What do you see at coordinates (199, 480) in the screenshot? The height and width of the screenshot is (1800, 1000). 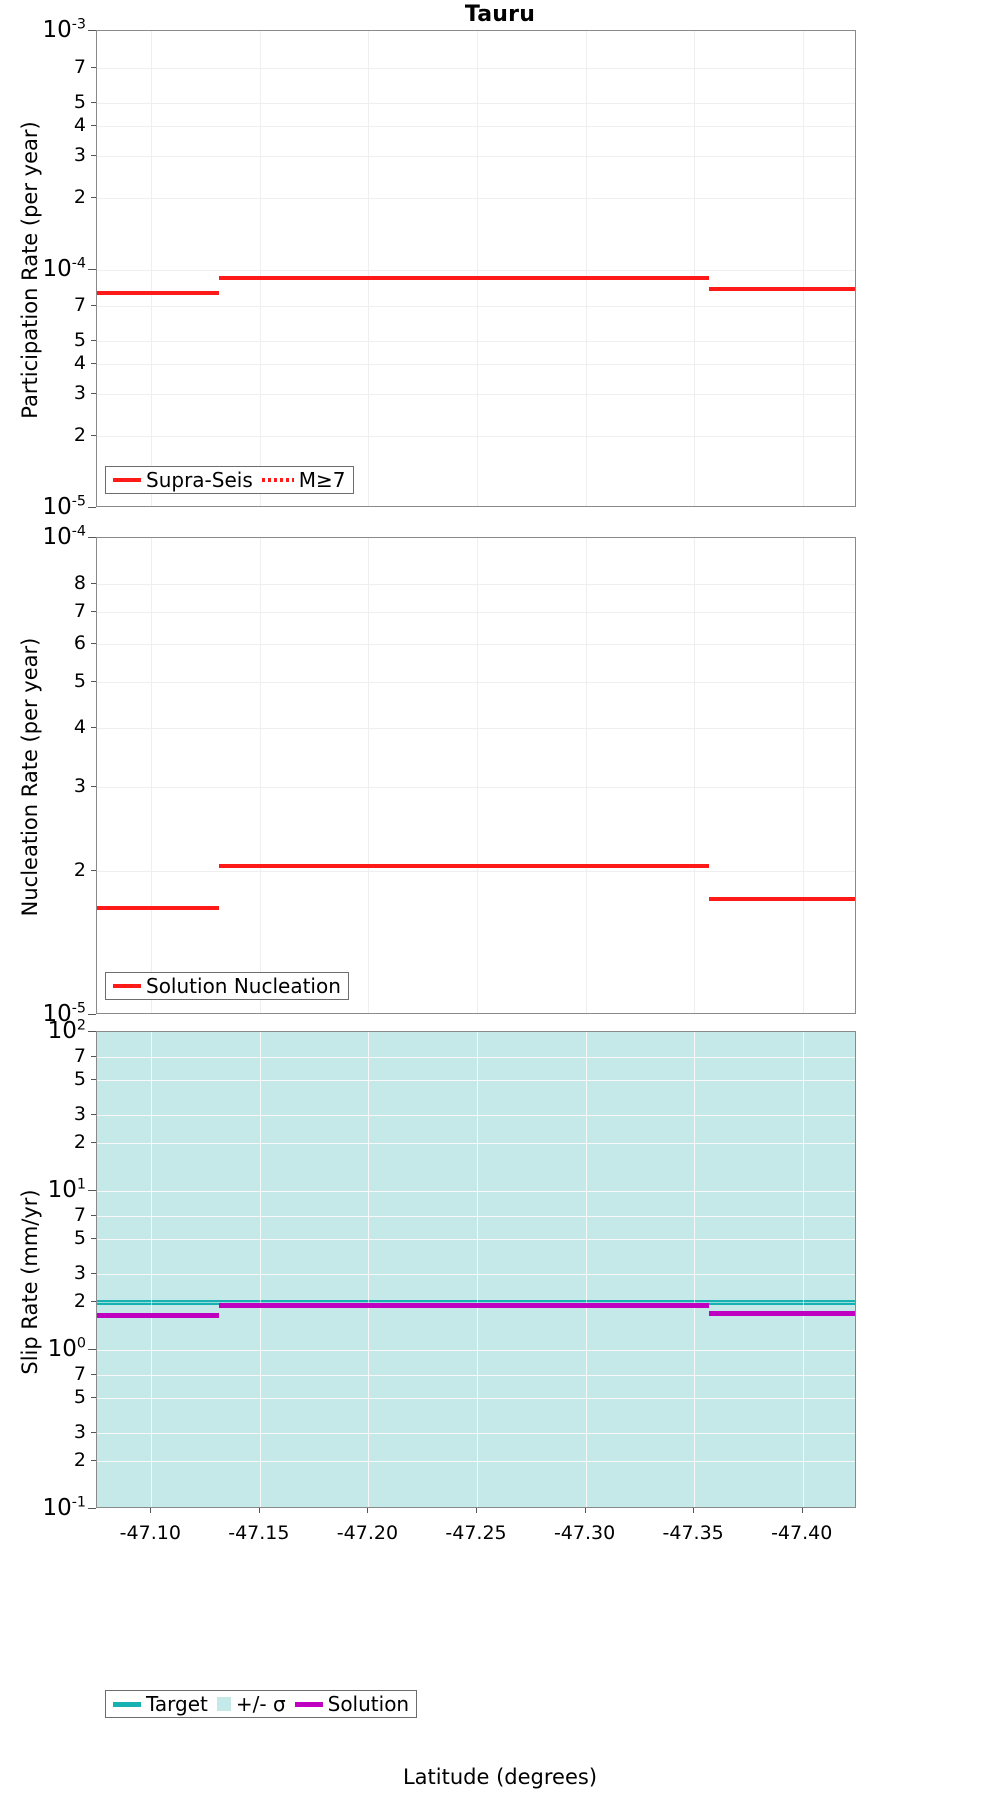 I see `legend-label: Supra-Seis` at bounding box center [199, 480].